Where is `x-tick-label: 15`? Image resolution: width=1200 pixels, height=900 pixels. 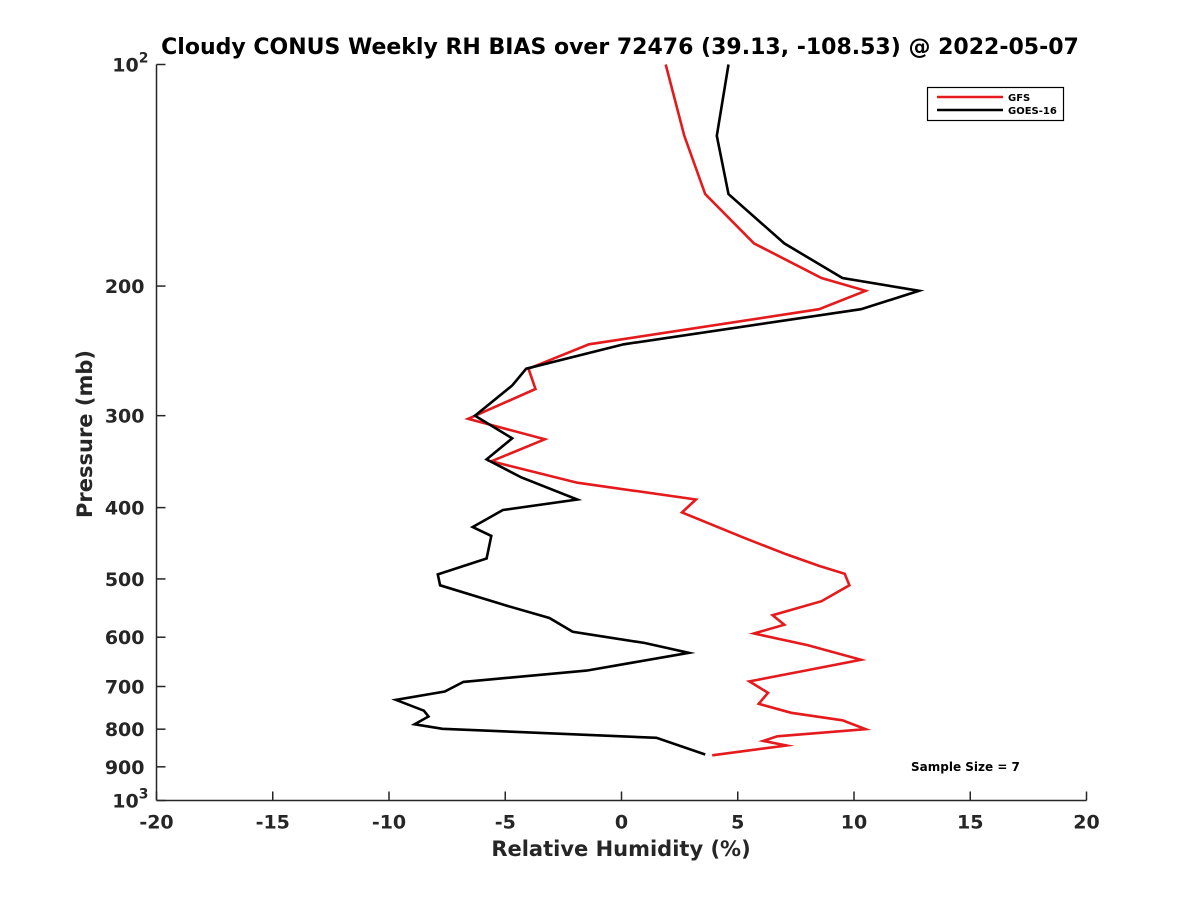 x-tick-label: 15 is located at coordinates (970, 823).